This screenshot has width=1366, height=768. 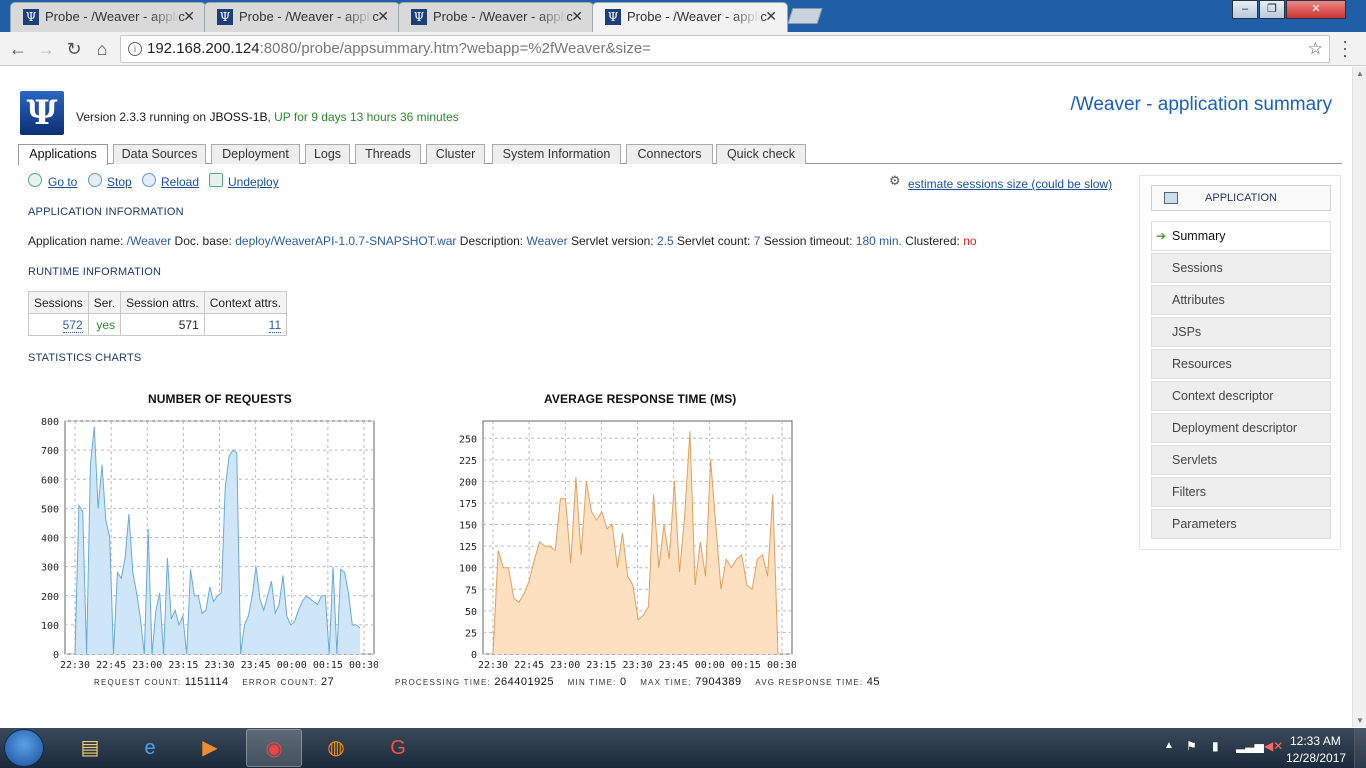 What do you see at coordinates (781, 665) in the screenshot?
I see `x-tick-label: 00:30` at bounding box center [781, 665].